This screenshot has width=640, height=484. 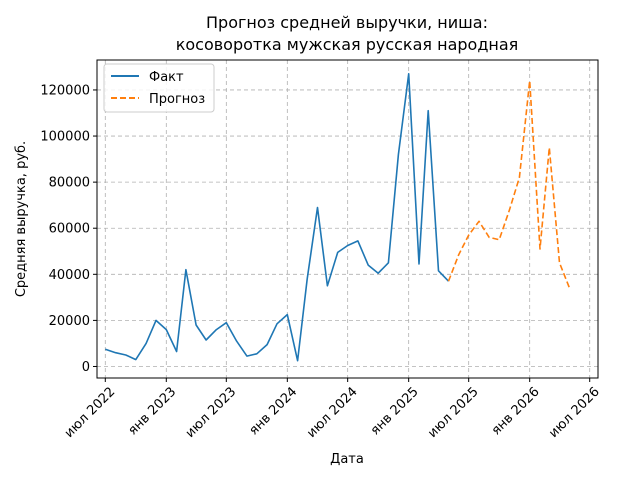 I want to click on y-axis-ticks: 0 20000 40000 60000 80000 100000 120000, so click(x=68, y=229).